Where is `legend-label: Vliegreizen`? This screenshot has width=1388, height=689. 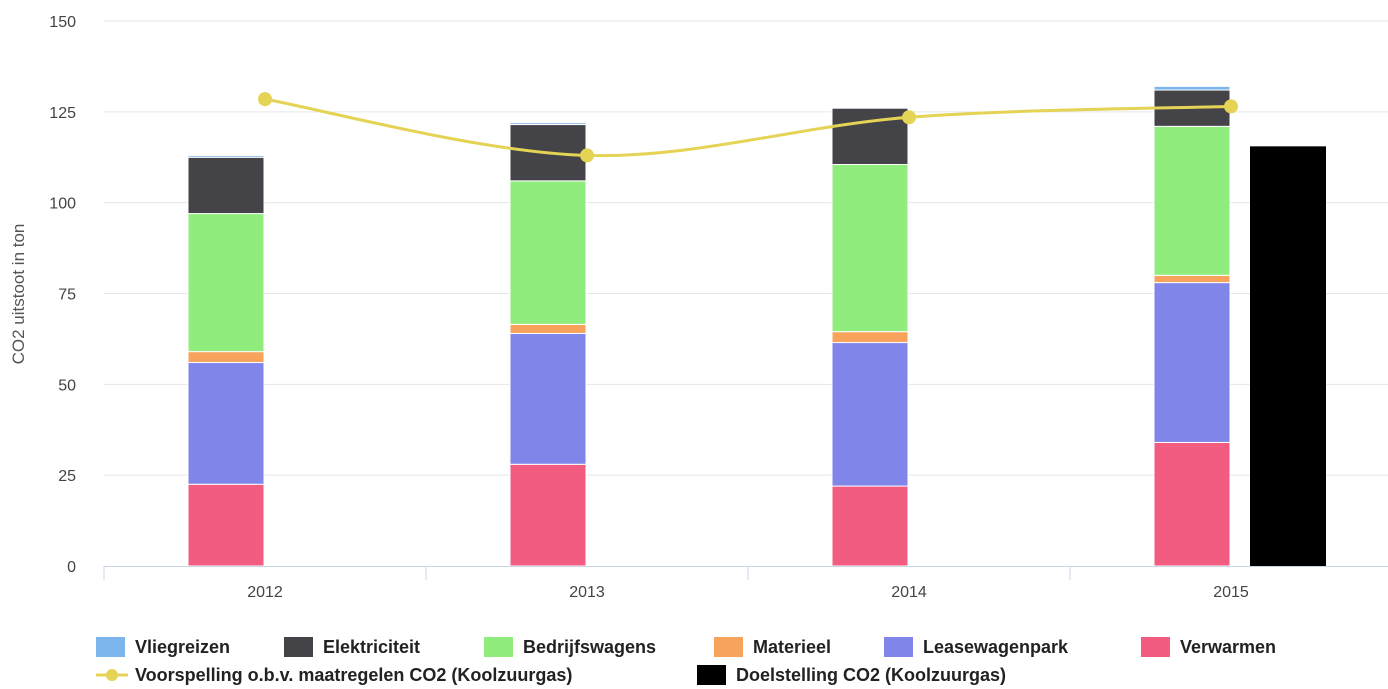
legend-label: Vliegreizen is located at coordinates (182, 647).